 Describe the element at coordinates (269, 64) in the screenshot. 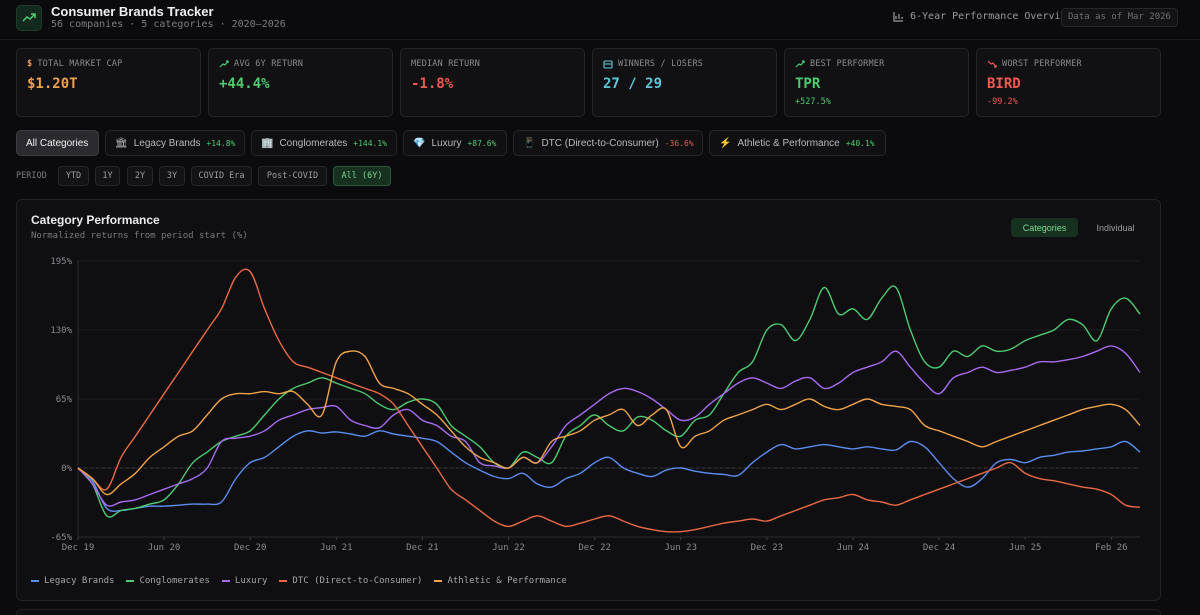

I see `card-label: AVG 6Y RETURN` at that location.